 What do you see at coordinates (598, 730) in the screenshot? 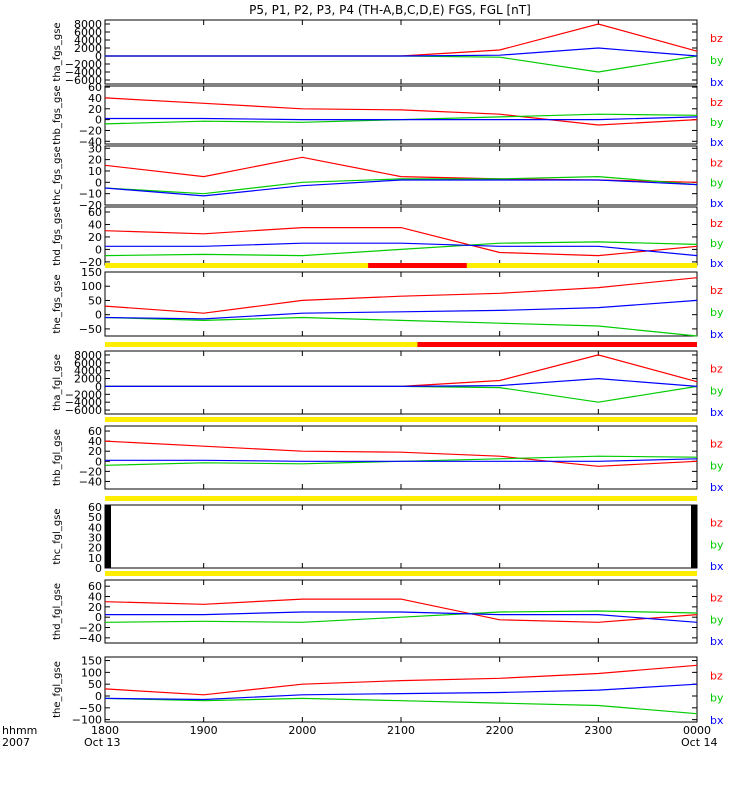
I see `x-tick-label: 2300` at bounding box center [598, 730].